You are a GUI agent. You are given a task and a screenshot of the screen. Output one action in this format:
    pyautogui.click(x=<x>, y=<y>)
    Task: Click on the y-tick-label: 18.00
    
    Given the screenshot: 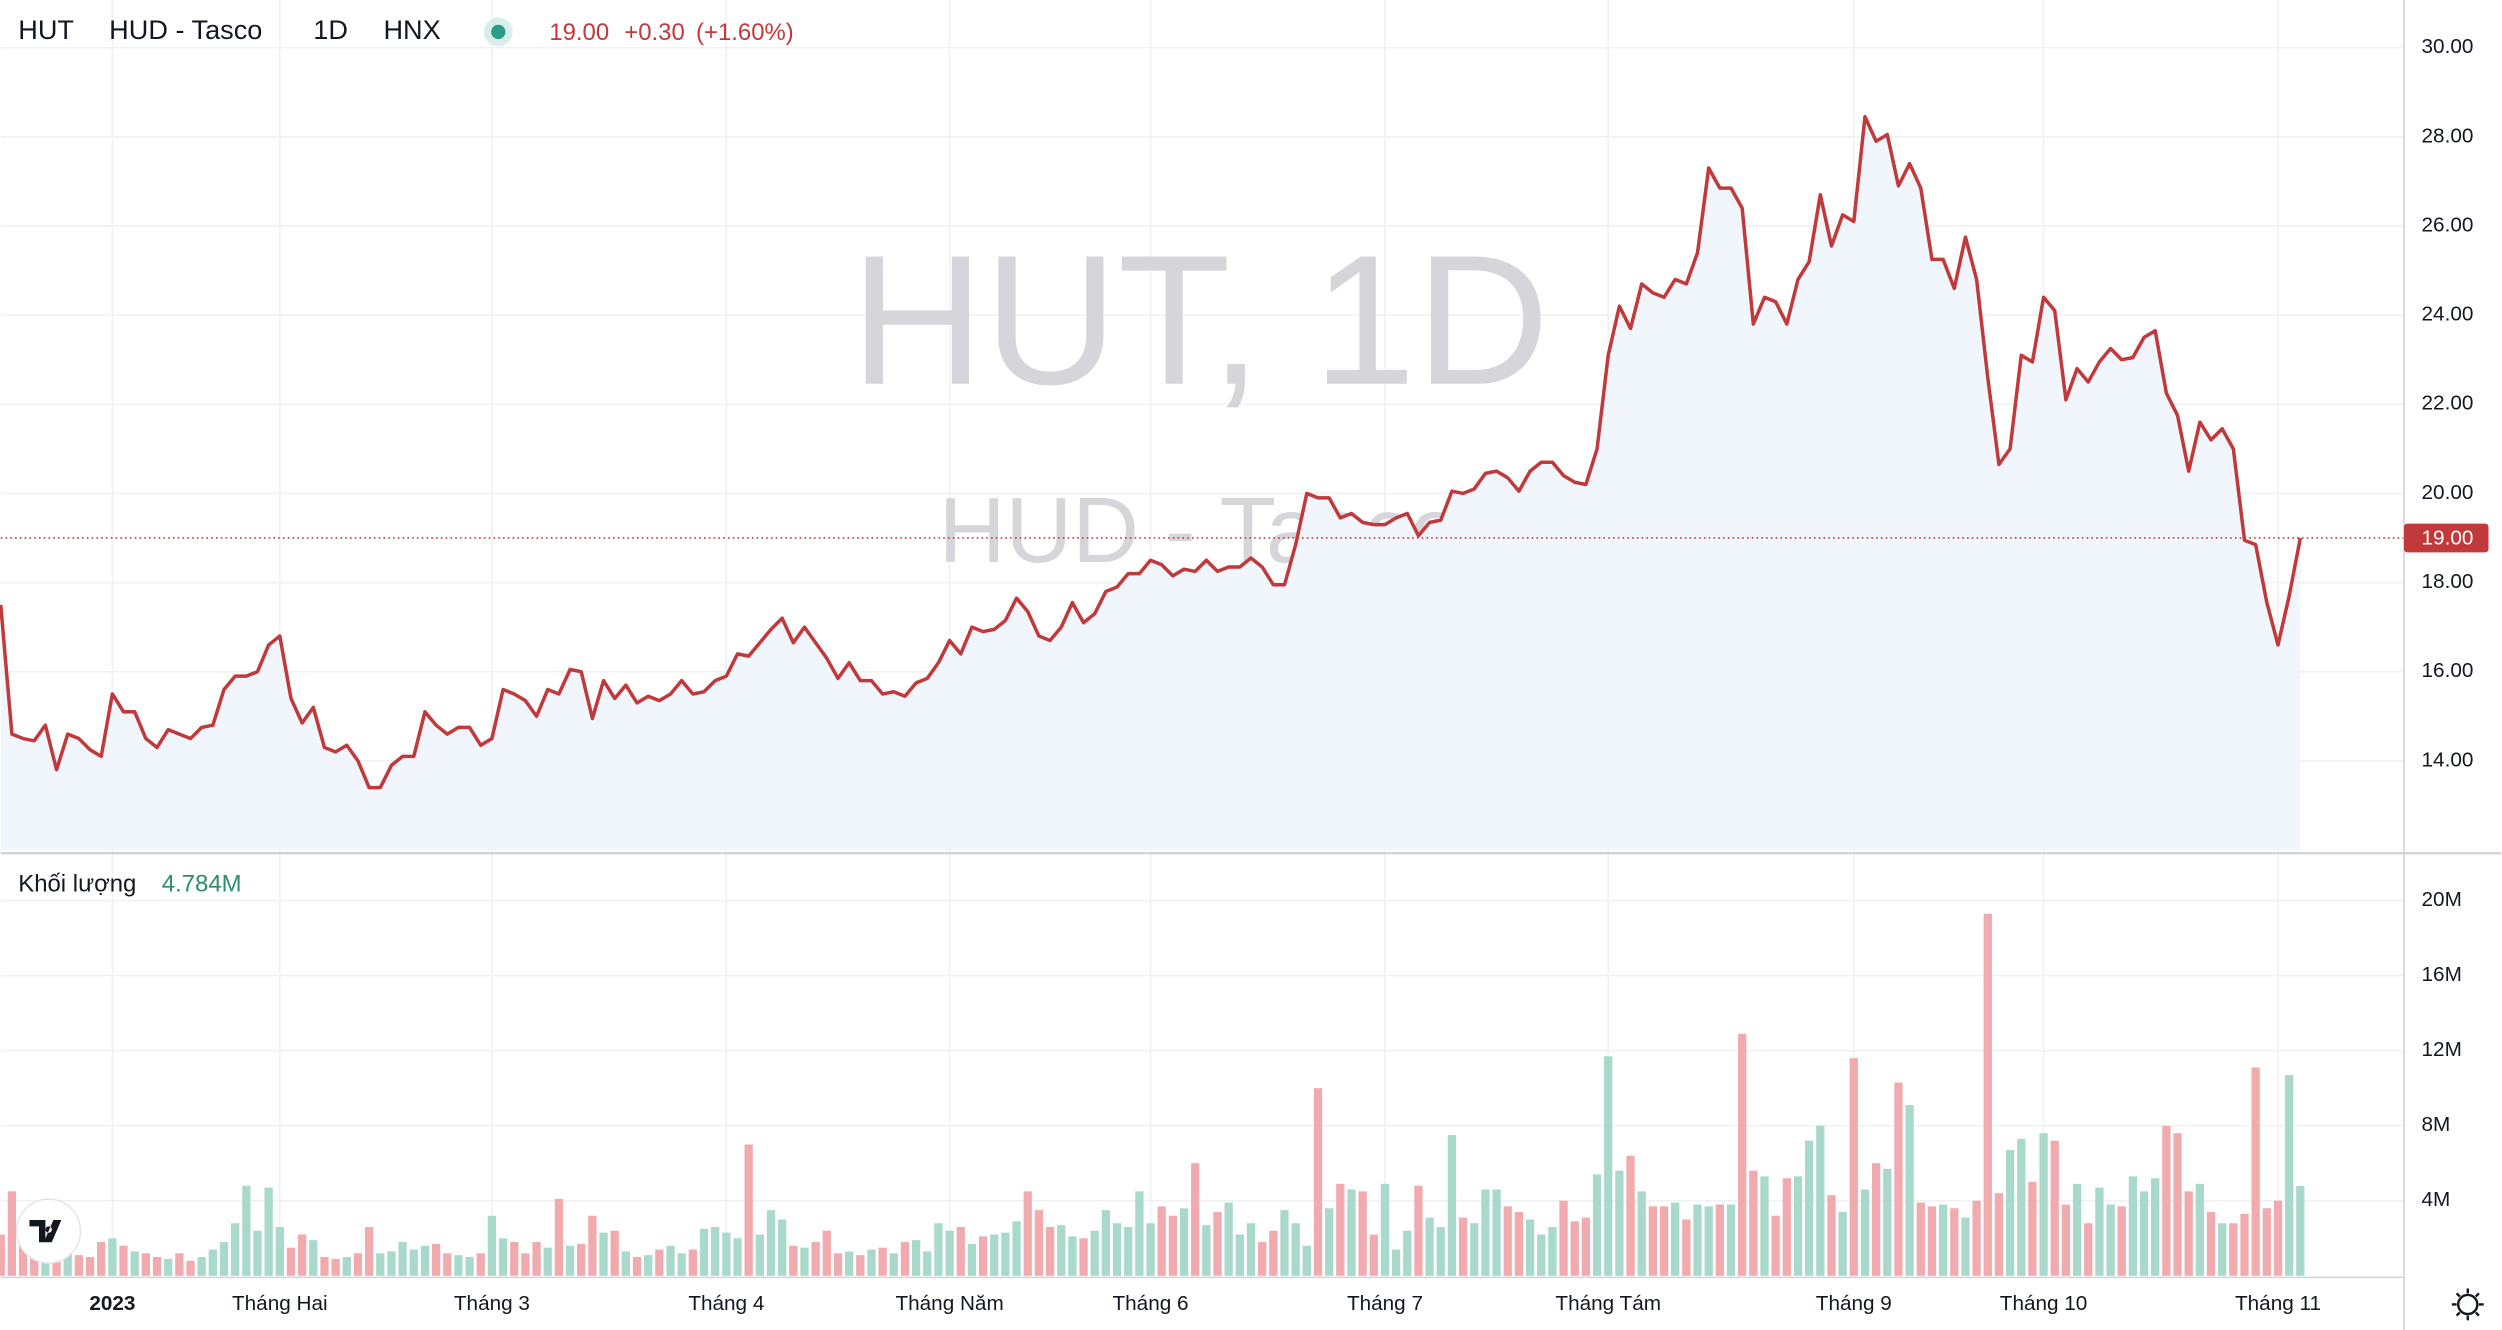 What is the action you would take?
    pyautogui.click(x=2448, y=581)
    